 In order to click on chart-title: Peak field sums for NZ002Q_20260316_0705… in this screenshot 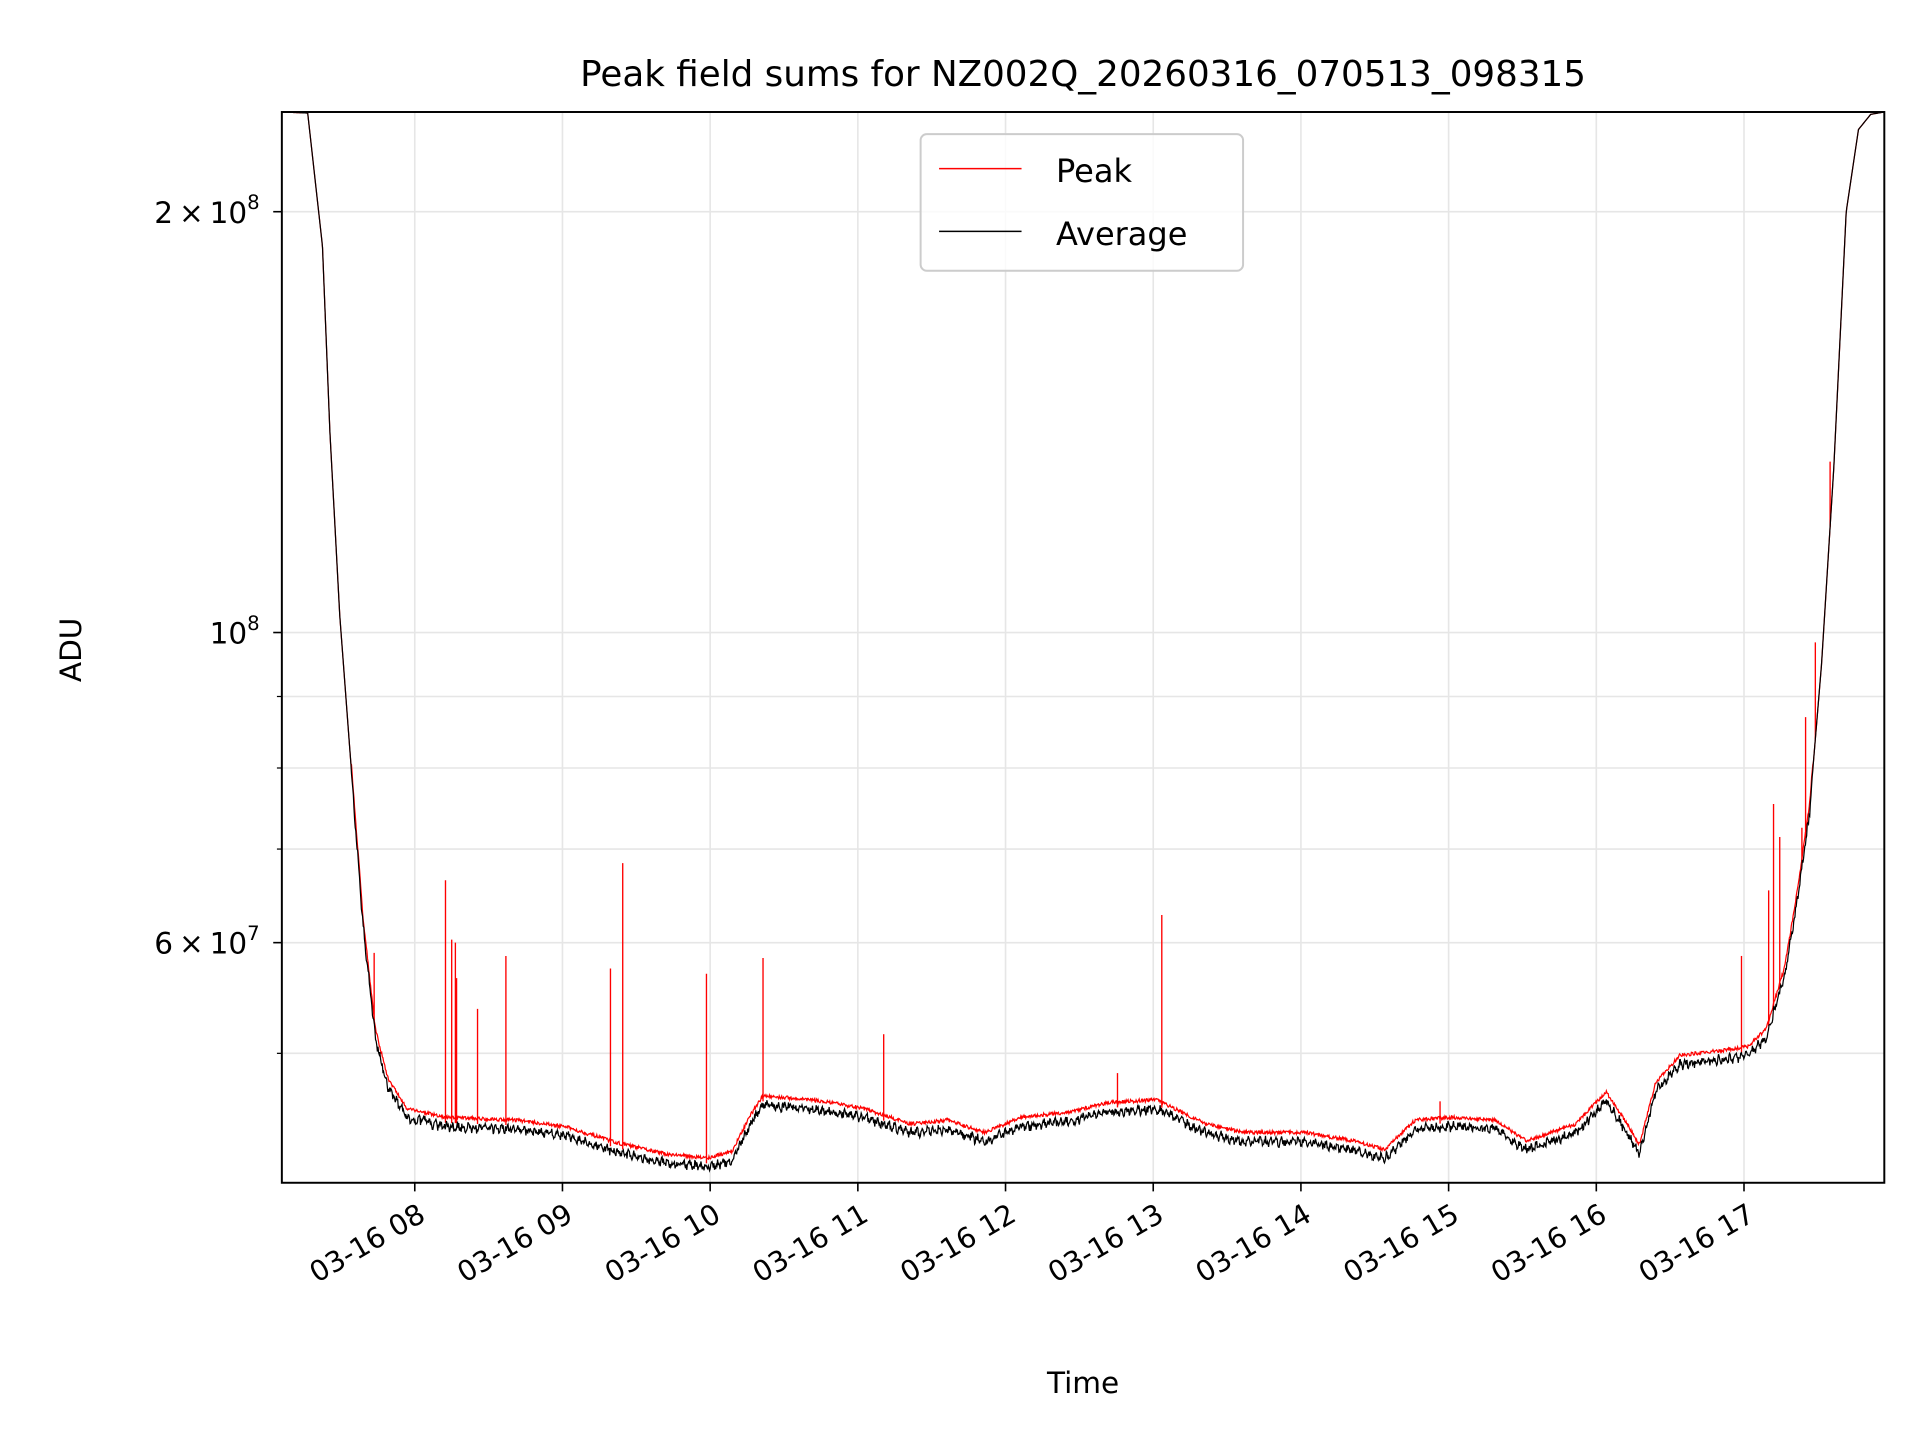, I will do `click(1083, 74)`.